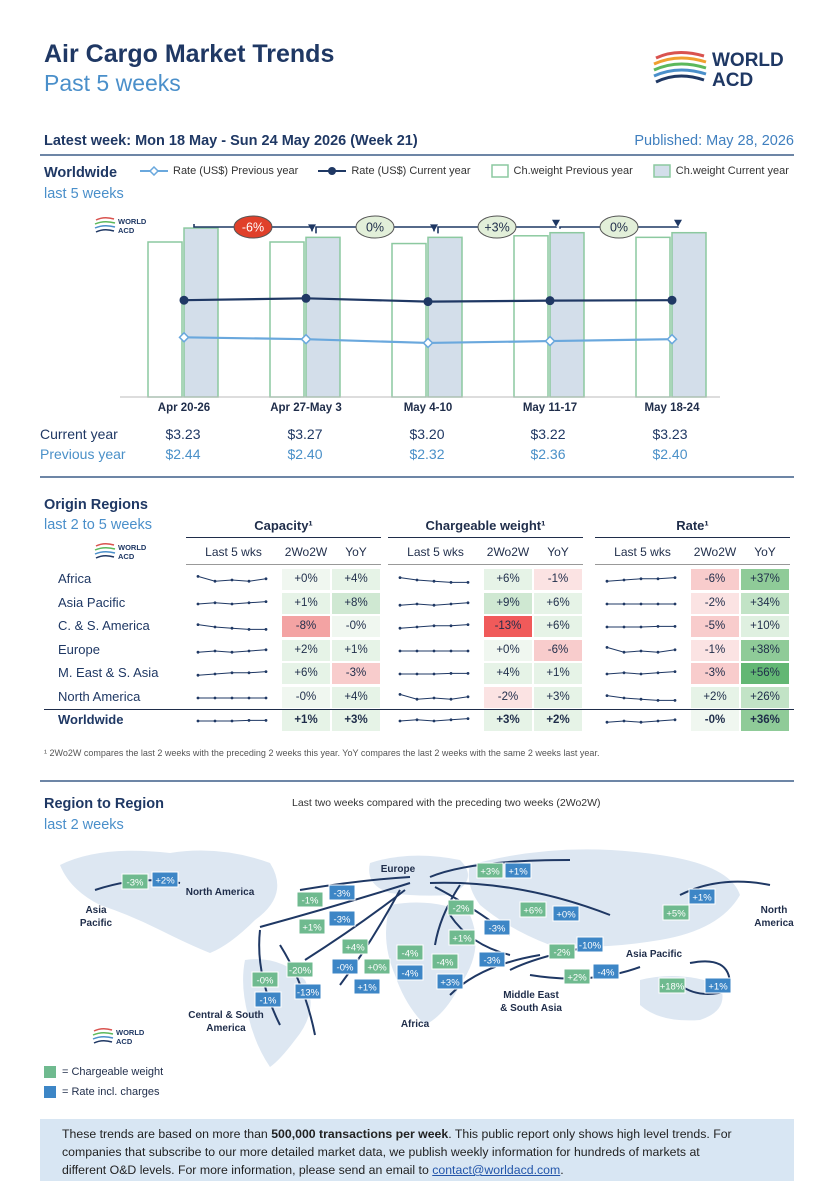 The height and width of the screenshot is (1200, 830). I want to click on map-region-label: Asia Pacific, so click(654, 954).